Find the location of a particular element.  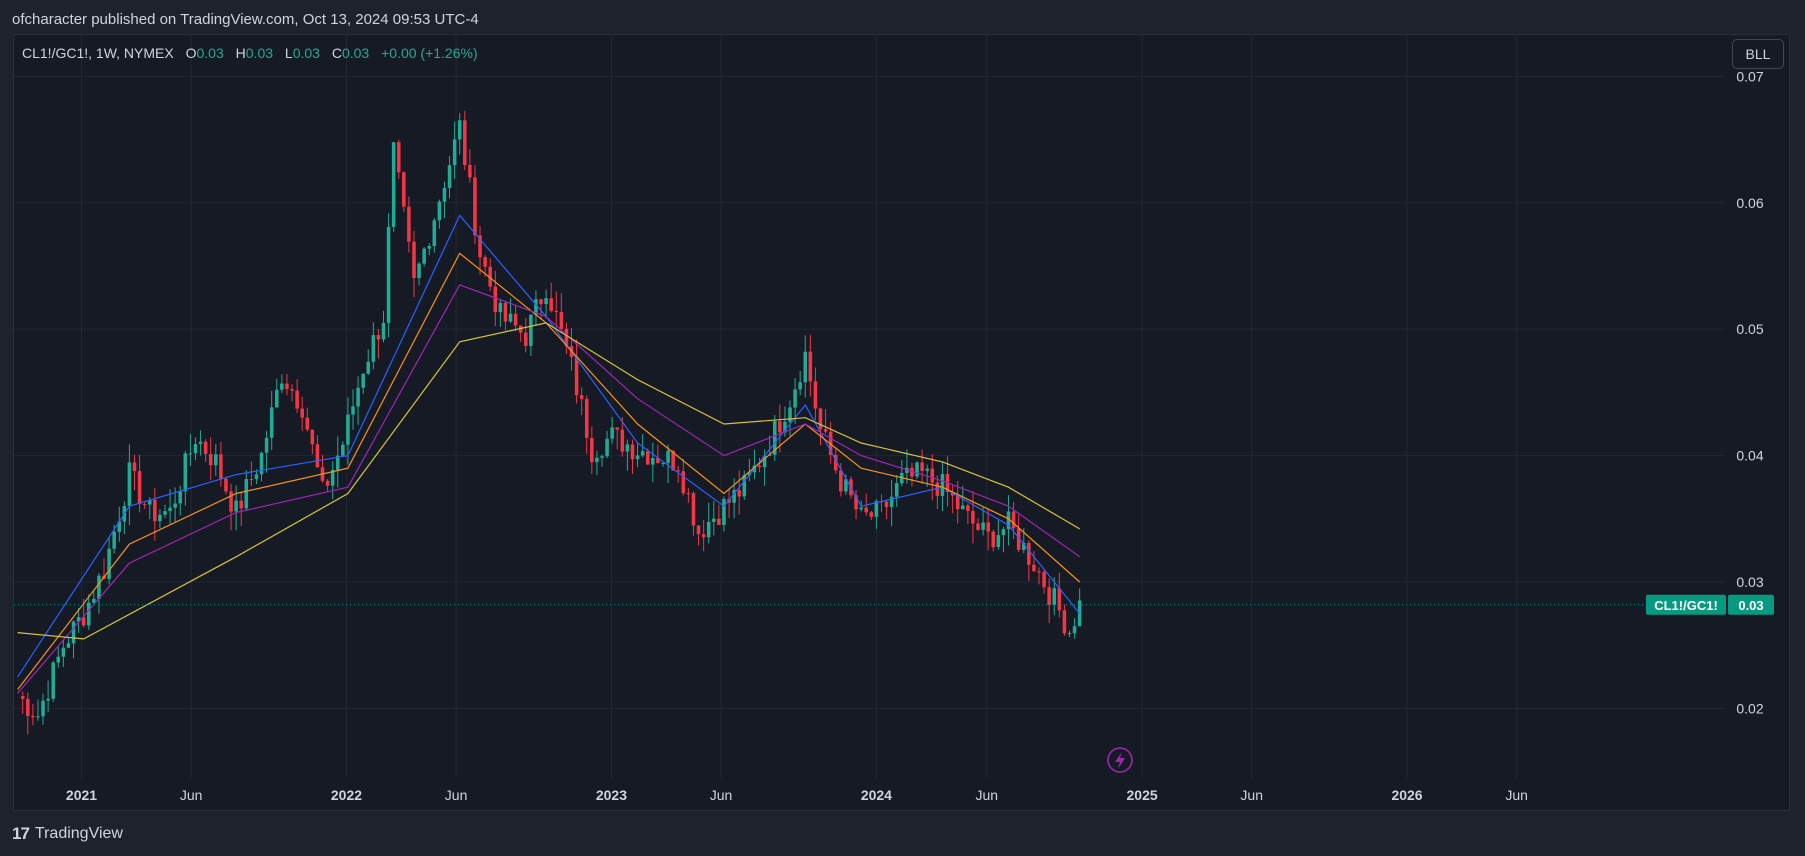

scale-mode-button: BLL is located at coordinates (1758, 54).